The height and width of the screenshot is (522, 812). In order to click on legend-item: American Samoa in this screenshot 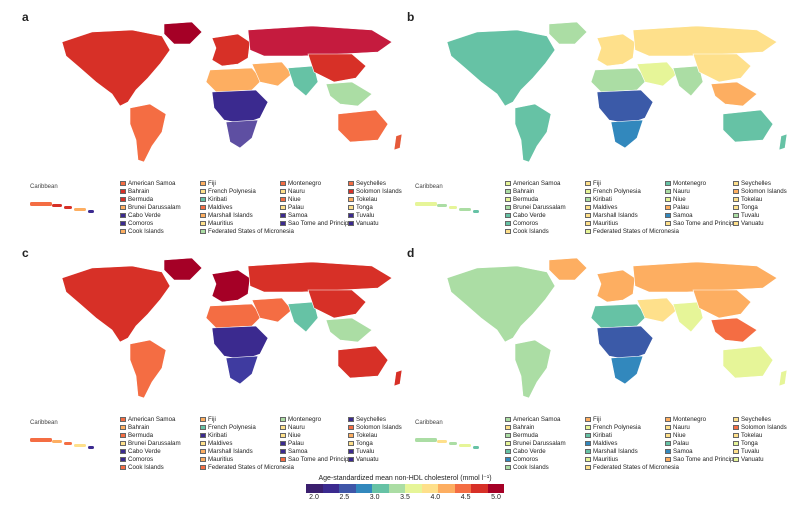, I will do `click(532, 419)`.